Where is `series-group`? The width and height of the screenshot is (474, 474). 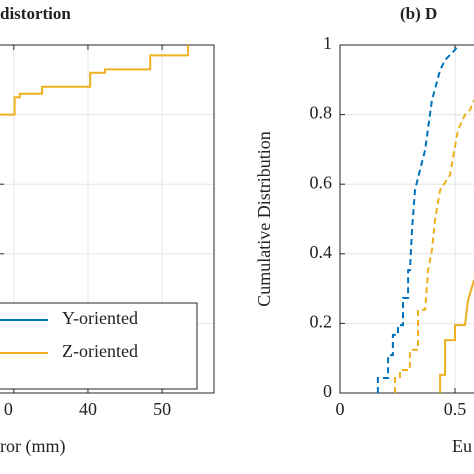 series-group is located at coordinates (95, 80).